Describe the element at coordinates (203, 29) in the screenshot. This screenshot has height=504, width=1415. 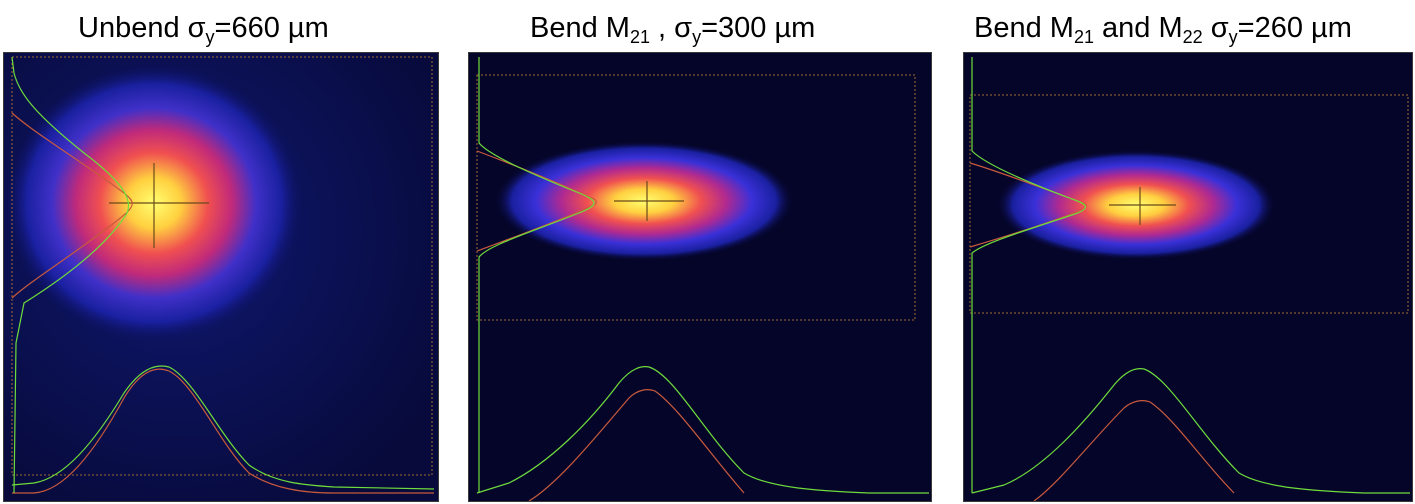
I see `panel-title-unbend: Unbend σy=660 µm` at that location.